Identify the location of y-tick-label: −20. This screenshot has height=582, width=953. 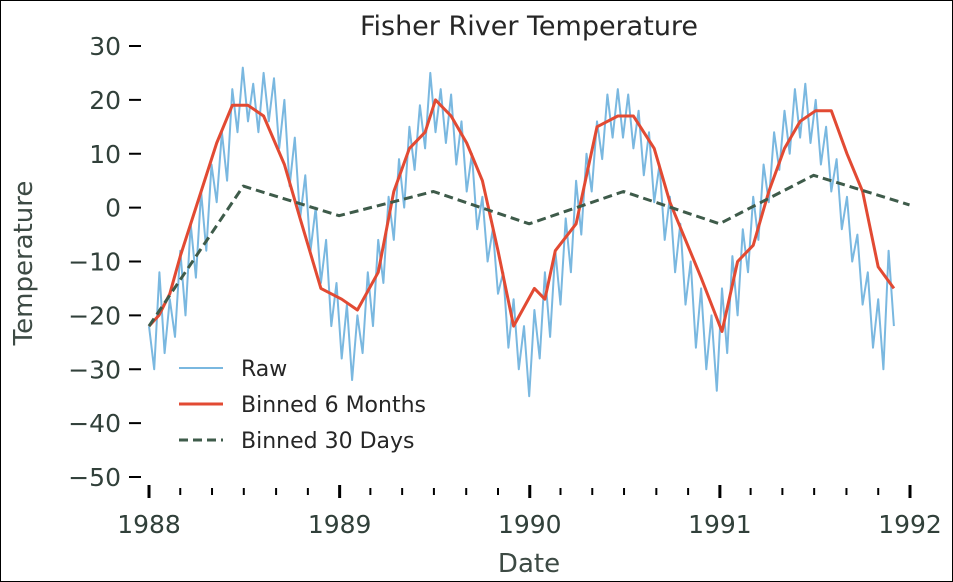
(94, 315).